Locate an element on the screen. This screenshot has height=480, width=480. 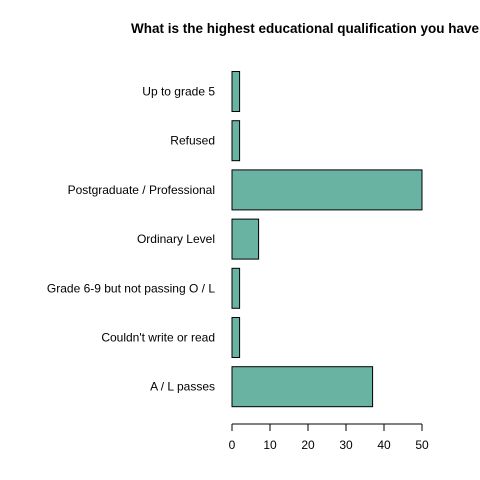
x-axis: 0 10 20 30 40 50 is located at coordinates (329, 437).